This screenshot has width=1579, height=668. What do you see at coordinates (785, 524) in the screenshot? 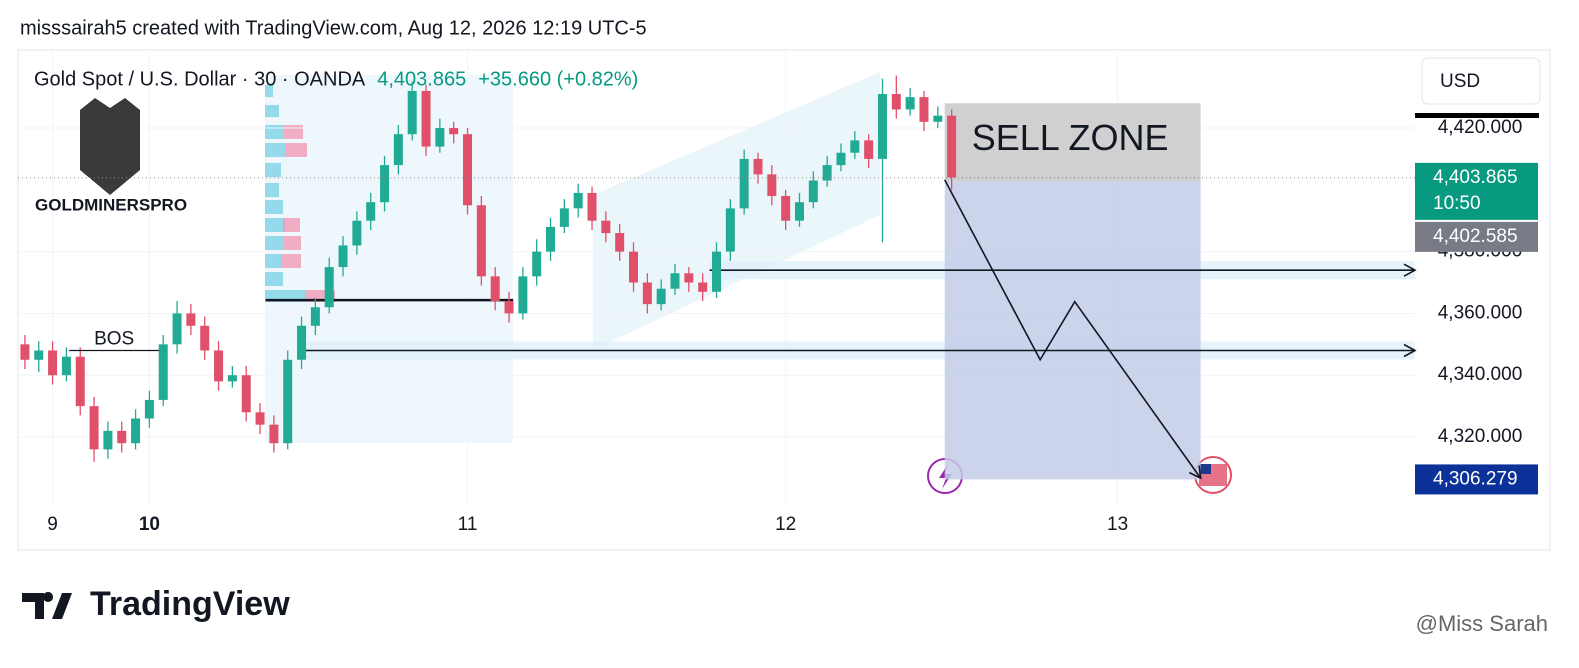
I see `x-tick-label: 12` at bounding box center [785, 524].